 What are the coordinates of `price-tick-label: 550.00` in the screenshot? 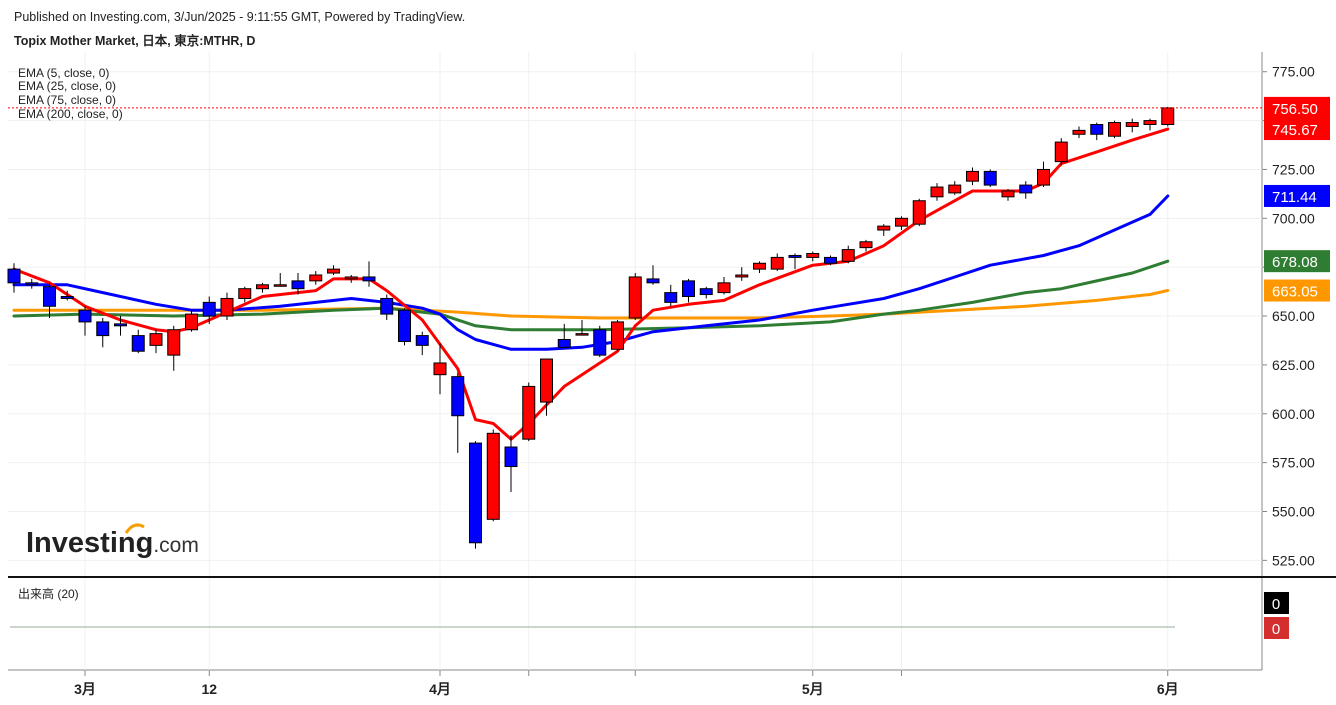 It's located at (1293, 512).